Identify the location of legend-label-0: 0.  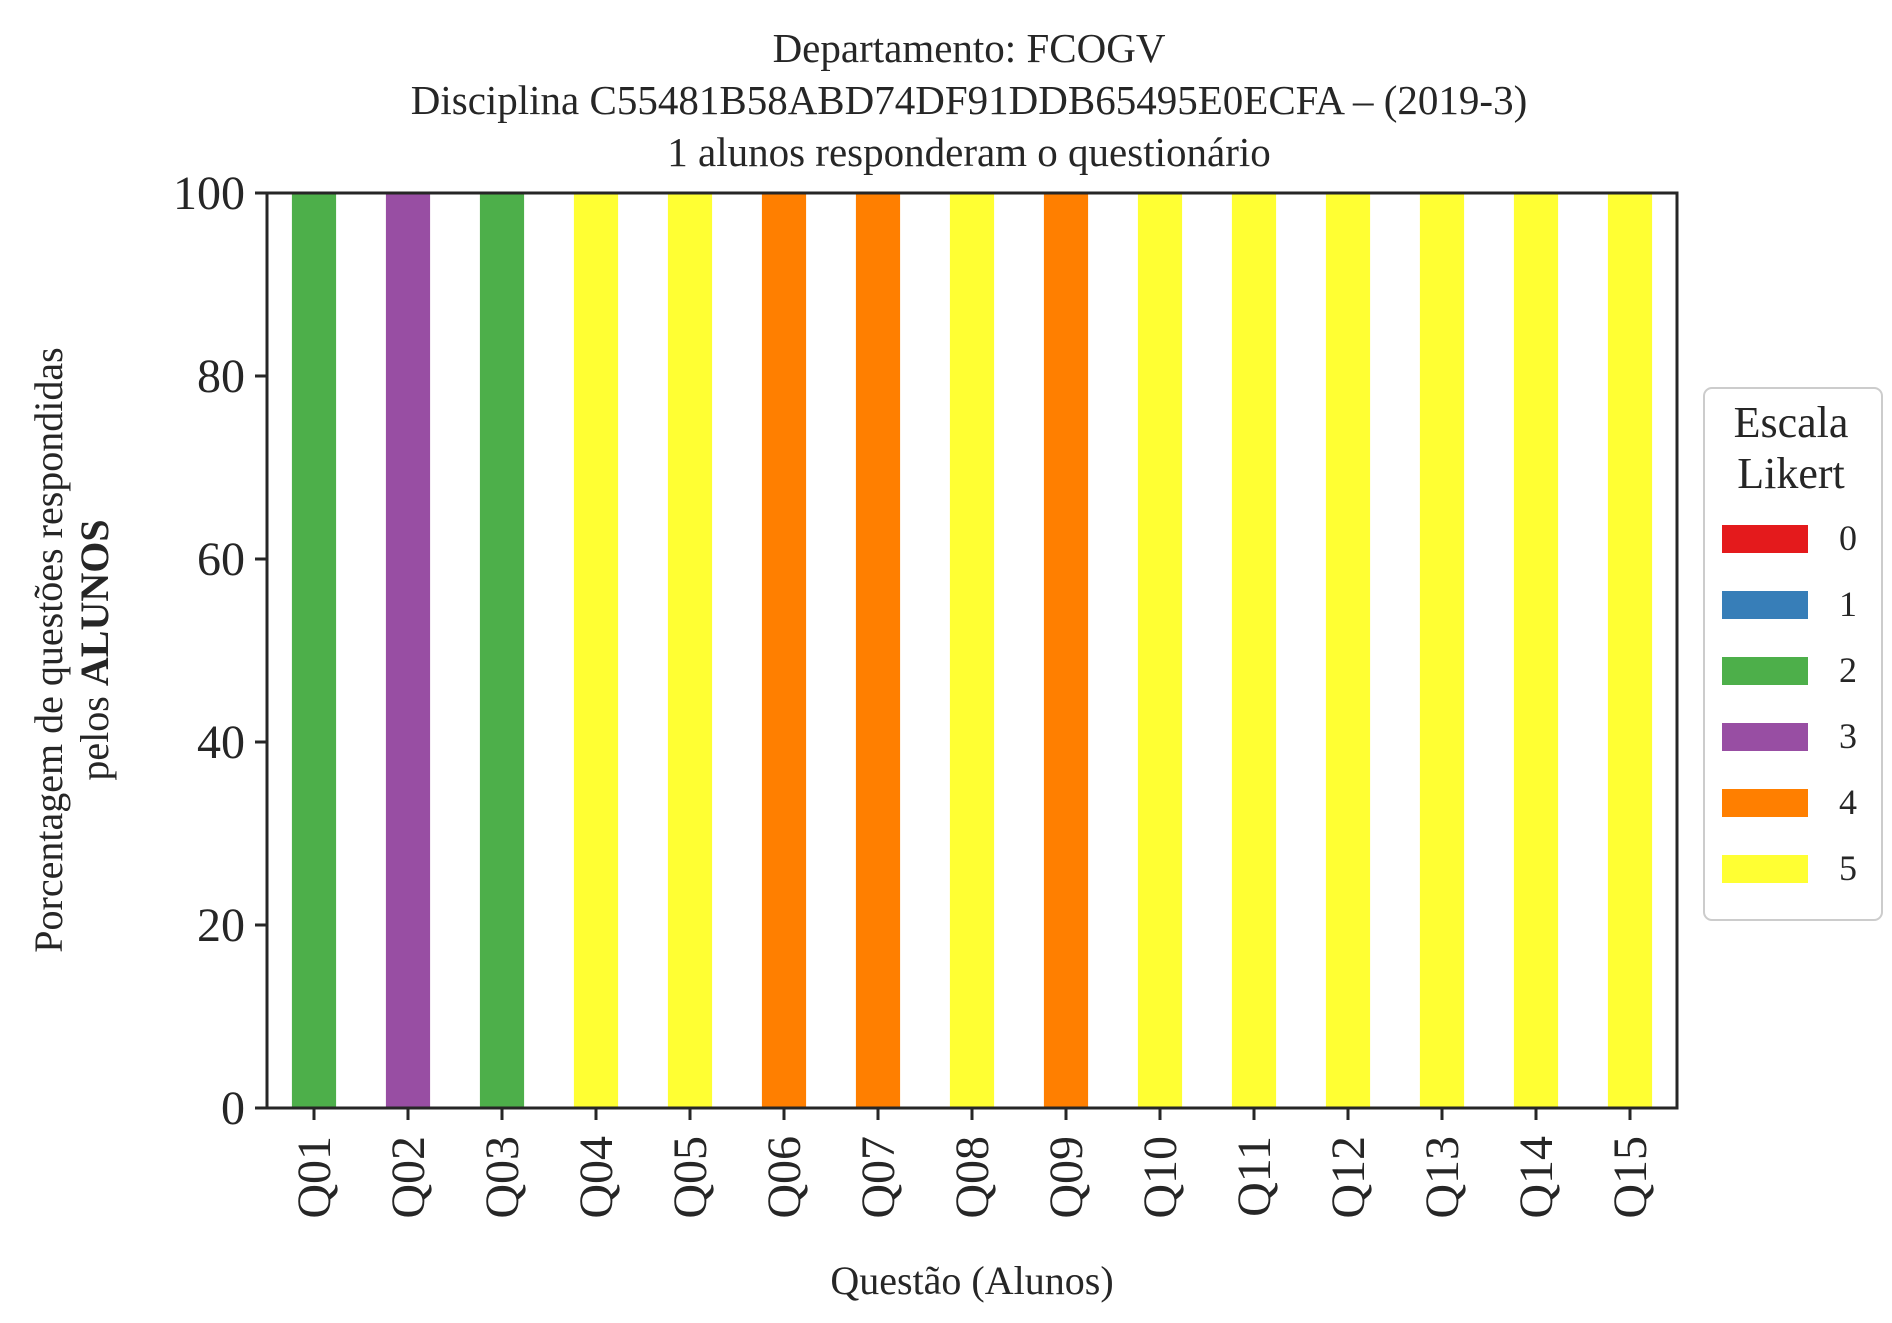
(1848, 538).